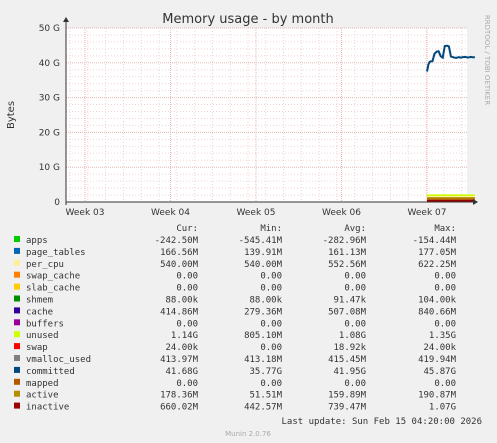 This screenshot has height=443, width=497. I want to click on x-axis-arrow, so click(475, 202).